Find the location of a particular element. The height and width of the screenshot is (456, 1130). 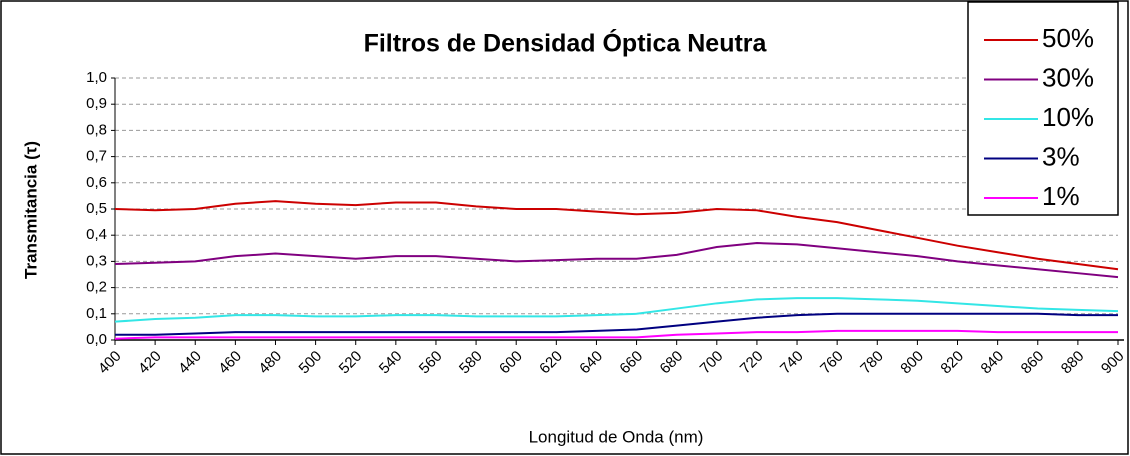

y-tick-label: 0,5 is located at coordinates (96, 208).